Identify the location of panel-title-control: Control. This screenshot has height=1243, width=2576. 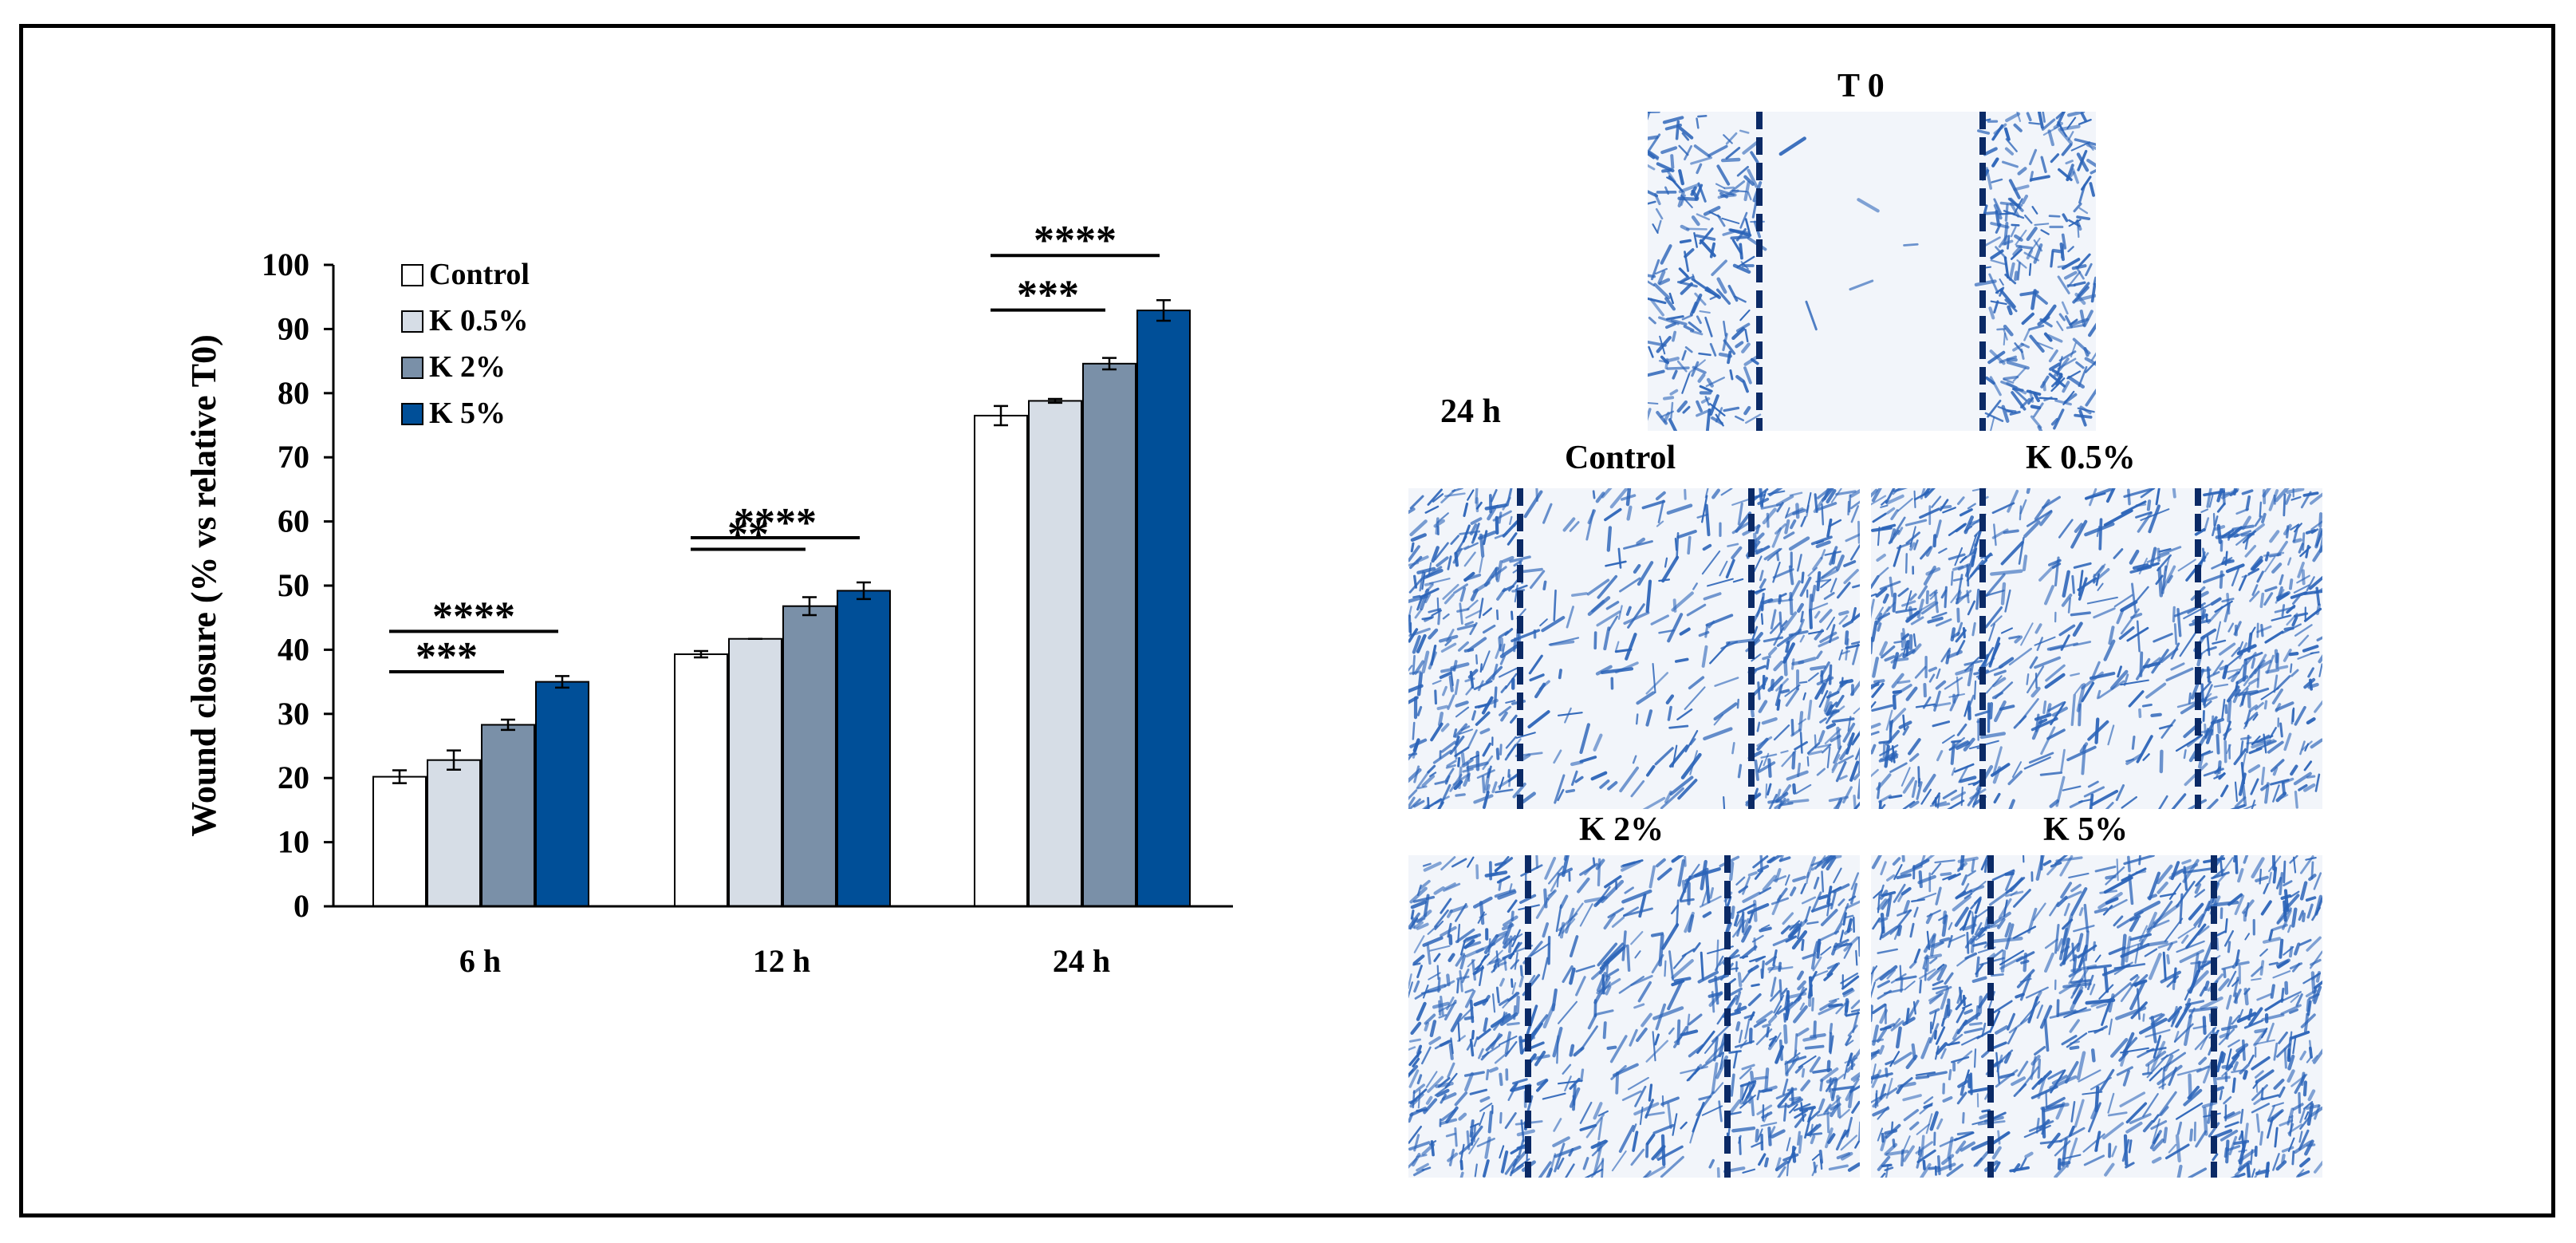
(1620, 458).